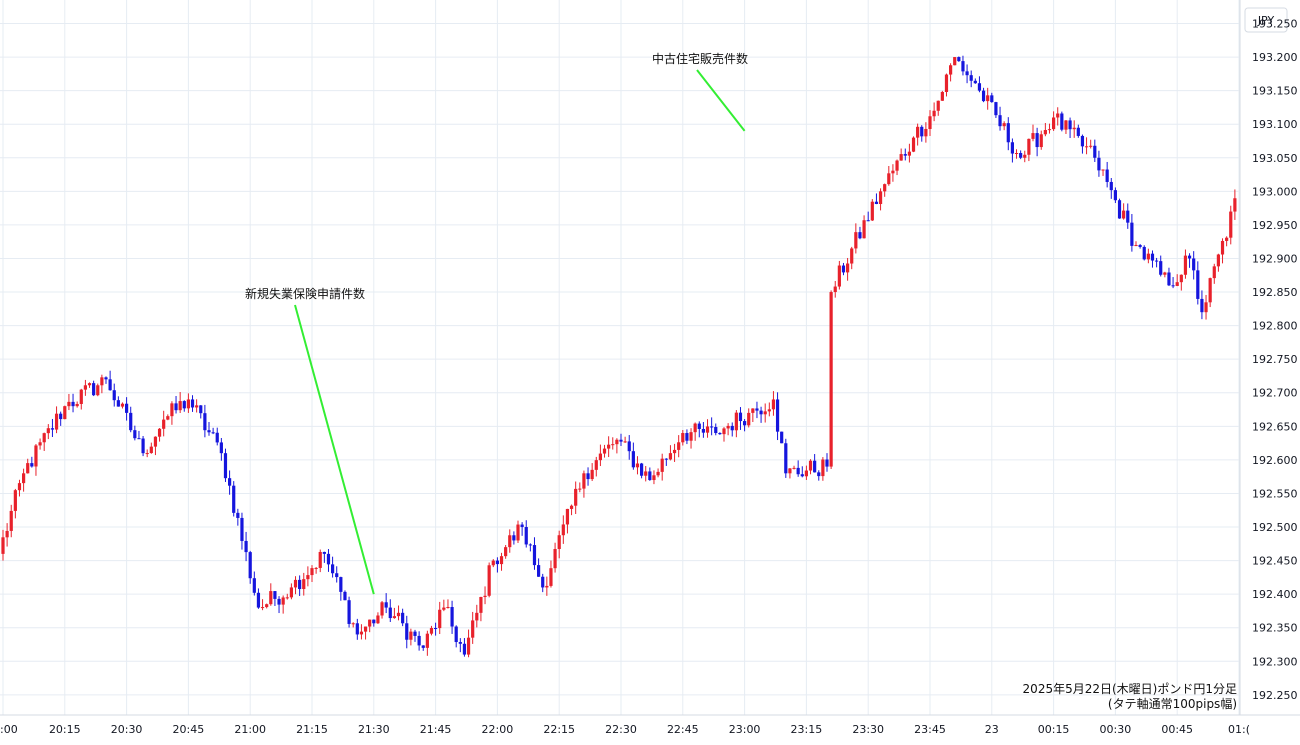 Image resolution: width=1300 pixels, height=745 pixels. Describe the element at coordinates (1130, 696) in the screenshot. I see `chart-note: 2025年5月22日(木曜日)ポンド円1分足 (タテ軸通常100pips幅)` at that location.